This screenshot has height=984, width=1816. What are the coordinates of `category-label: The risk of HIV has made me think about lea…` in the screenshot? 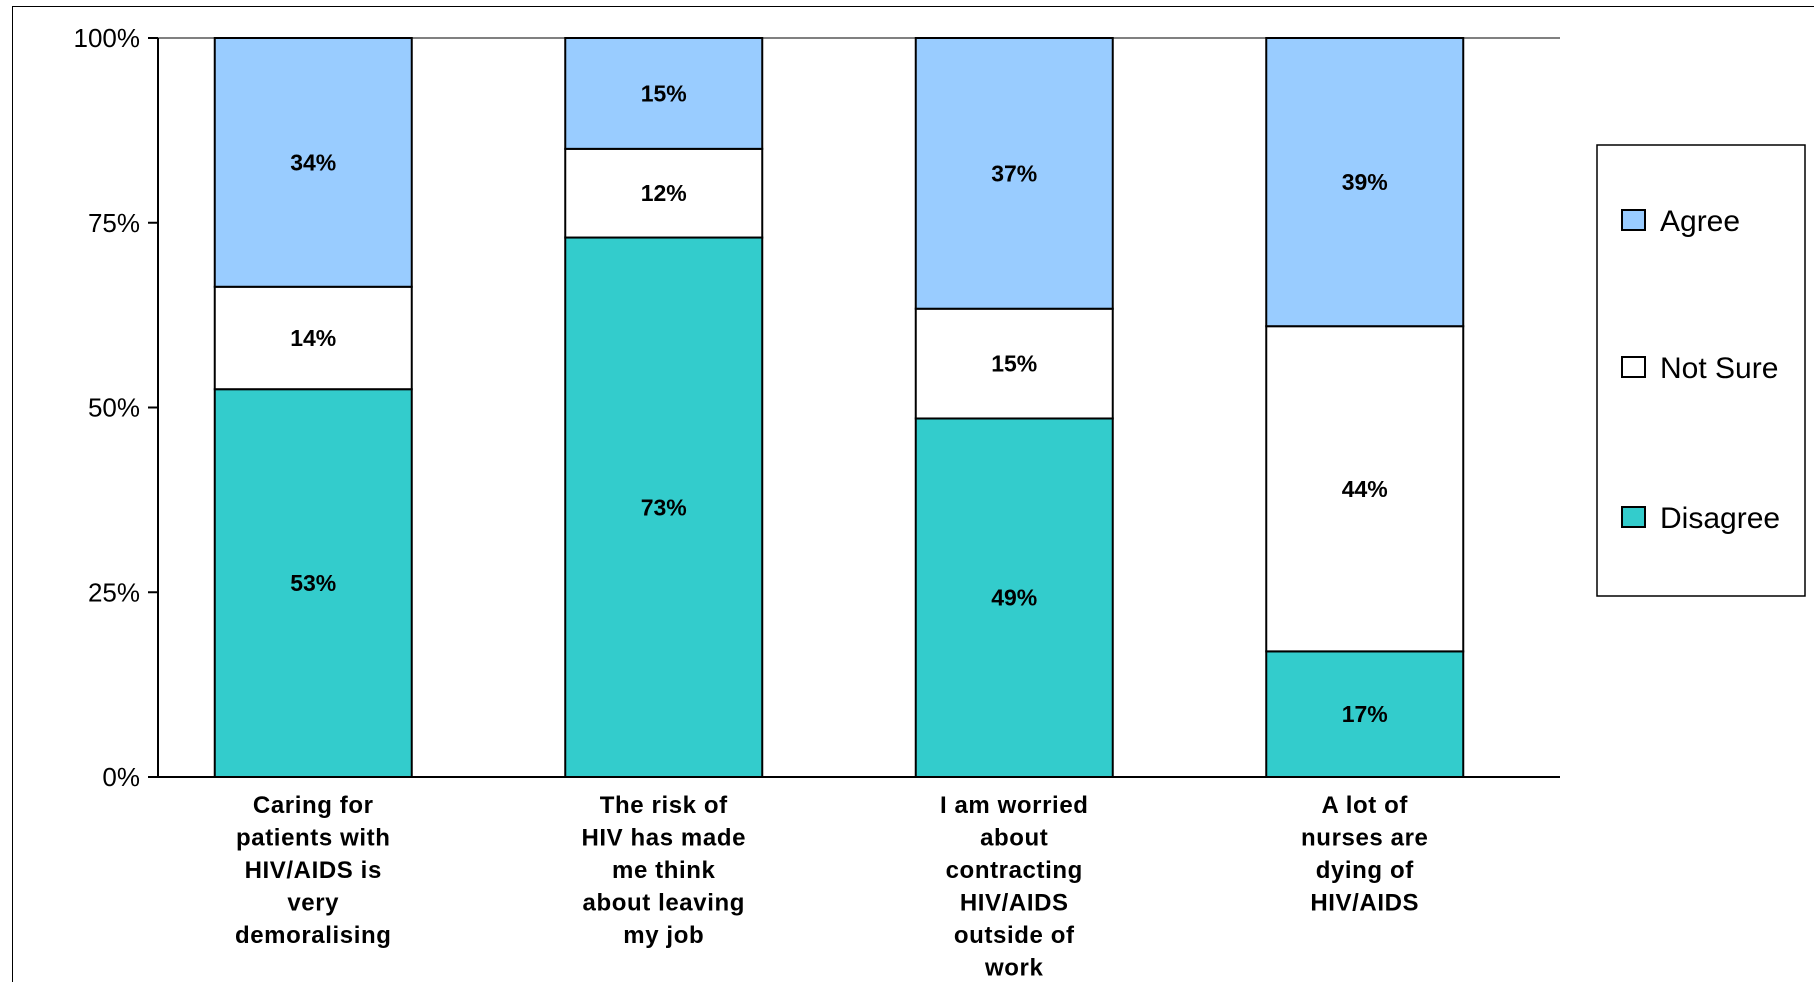 It's located at (663, 870).